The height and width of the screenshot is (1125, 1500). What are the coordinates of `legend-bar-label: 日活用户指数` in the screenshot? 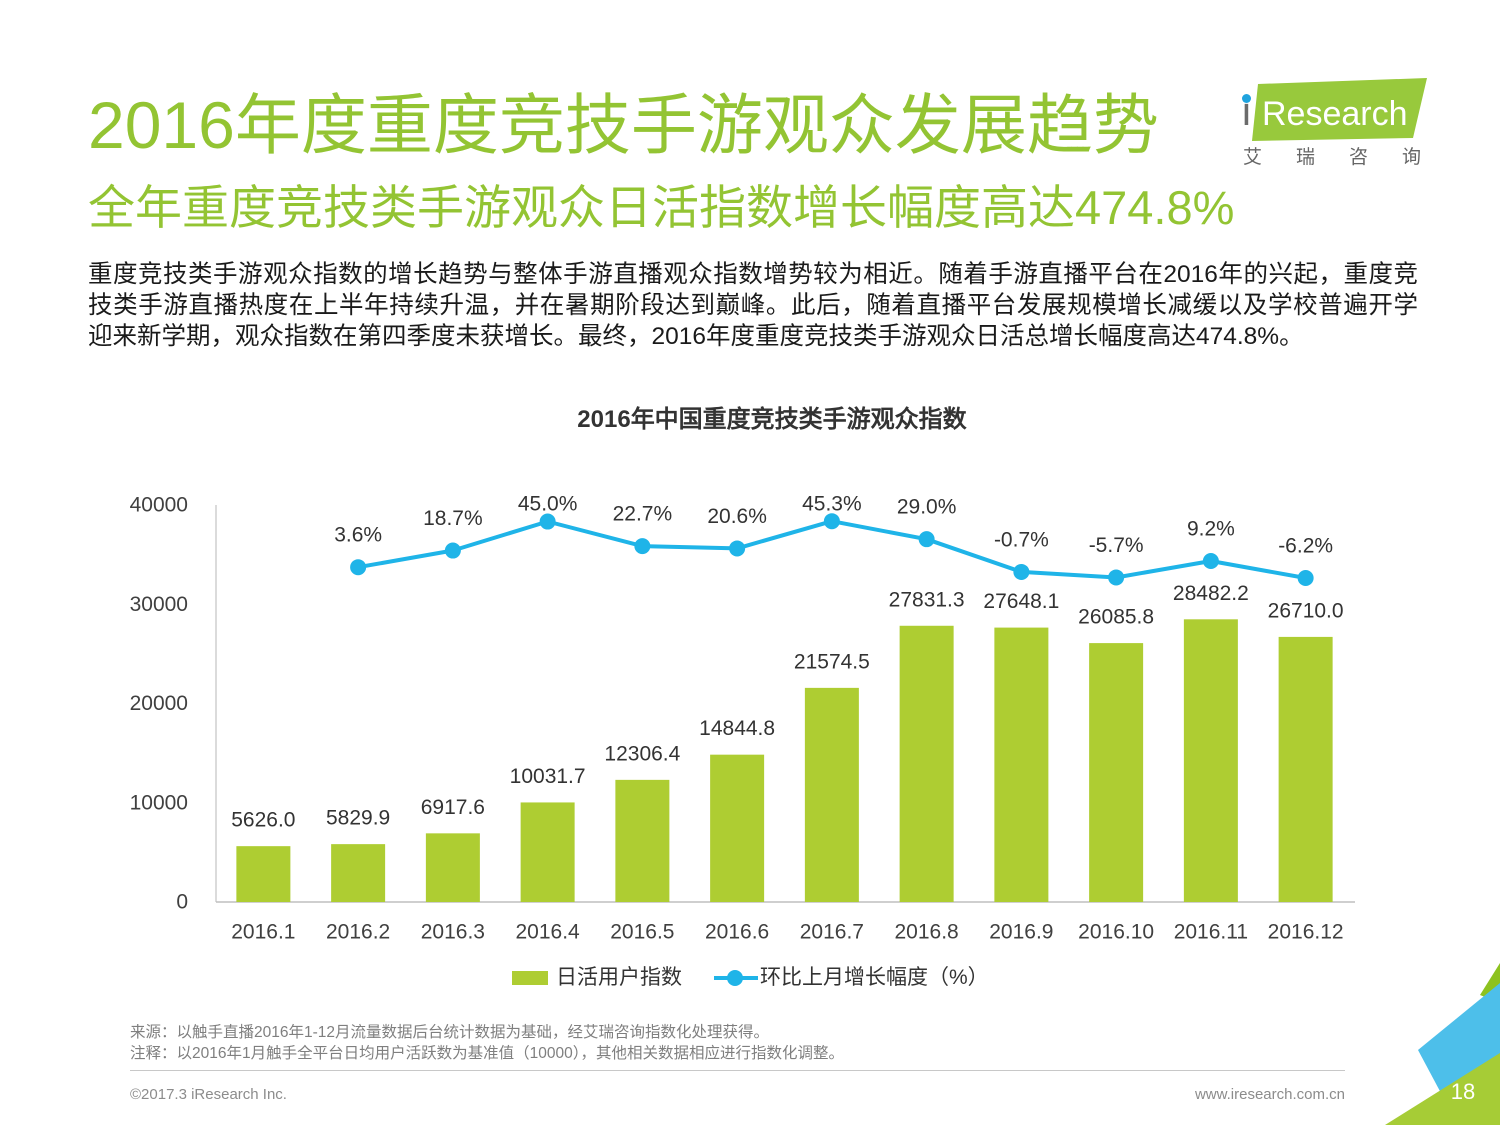 It's located at (619, 977).